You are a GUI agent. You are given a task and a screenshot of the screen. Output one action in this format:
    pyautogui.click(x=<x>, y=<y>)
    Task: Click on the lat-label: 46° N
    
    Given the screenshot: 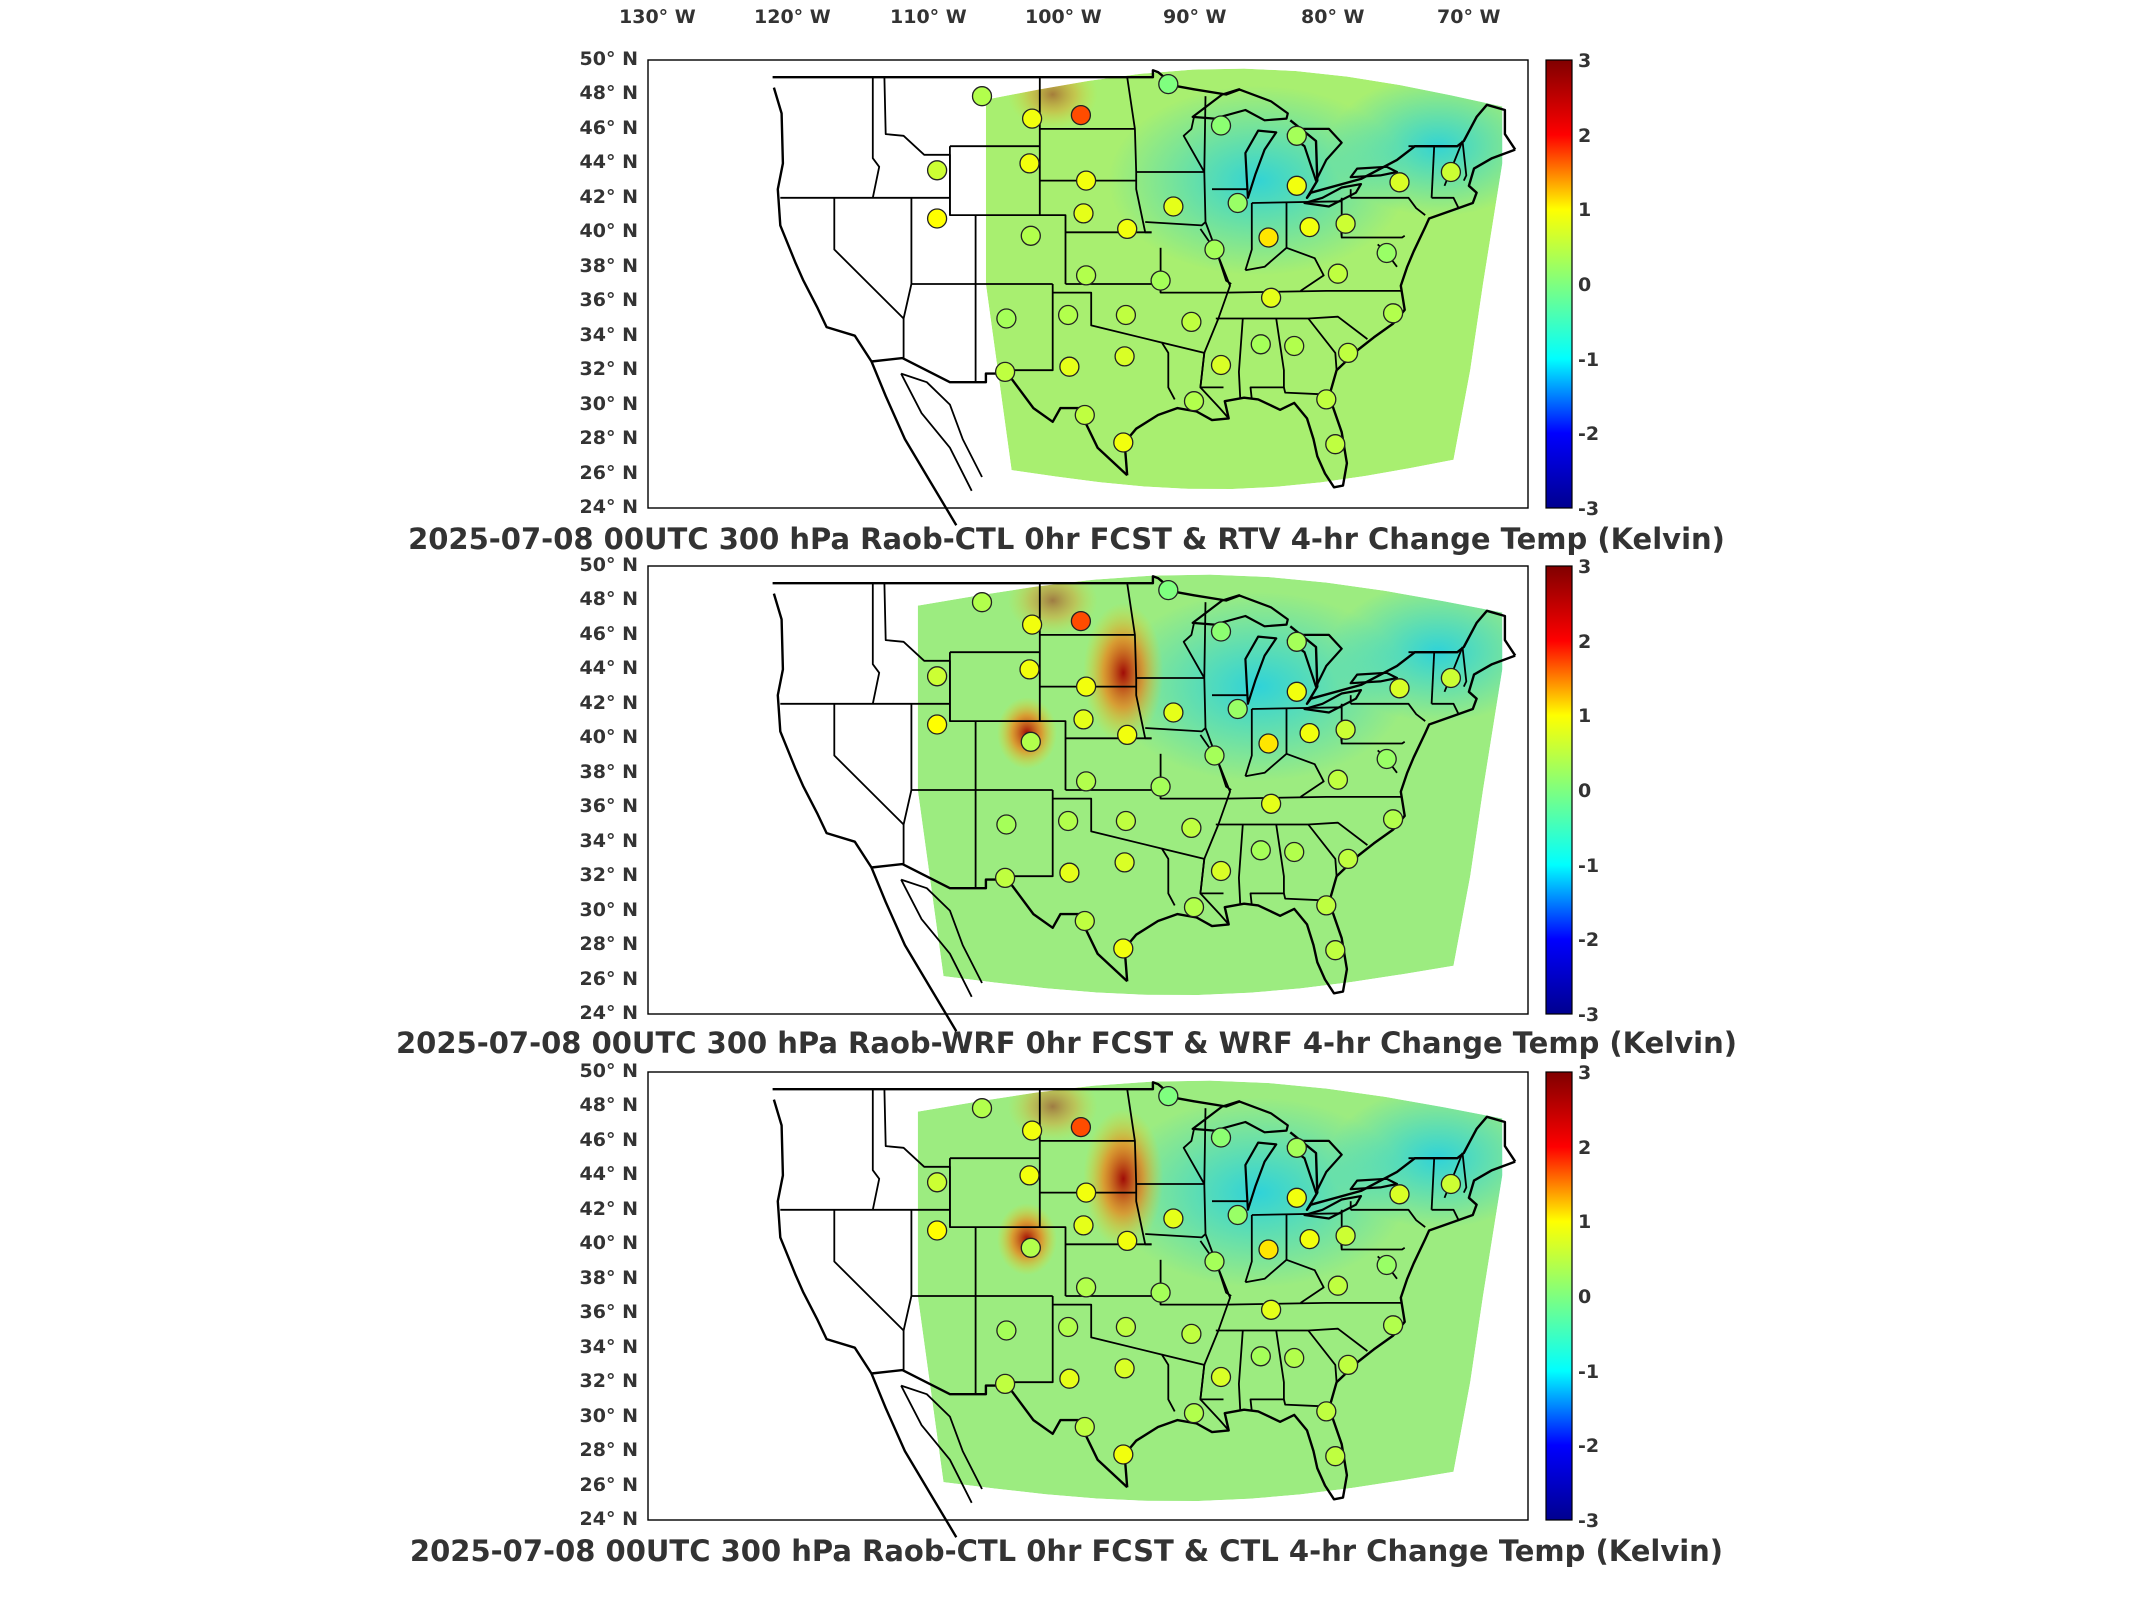 What is the action you would take?
    pyautogui.click(x=608, y=633)
    